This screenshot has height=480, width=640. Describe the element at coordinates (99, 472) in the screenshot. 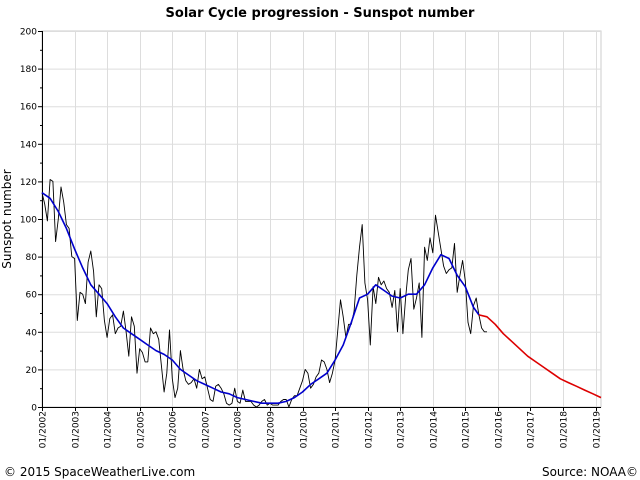

I see `copyright-text: © 2015 SpaceWeatherLive.com` at that location.